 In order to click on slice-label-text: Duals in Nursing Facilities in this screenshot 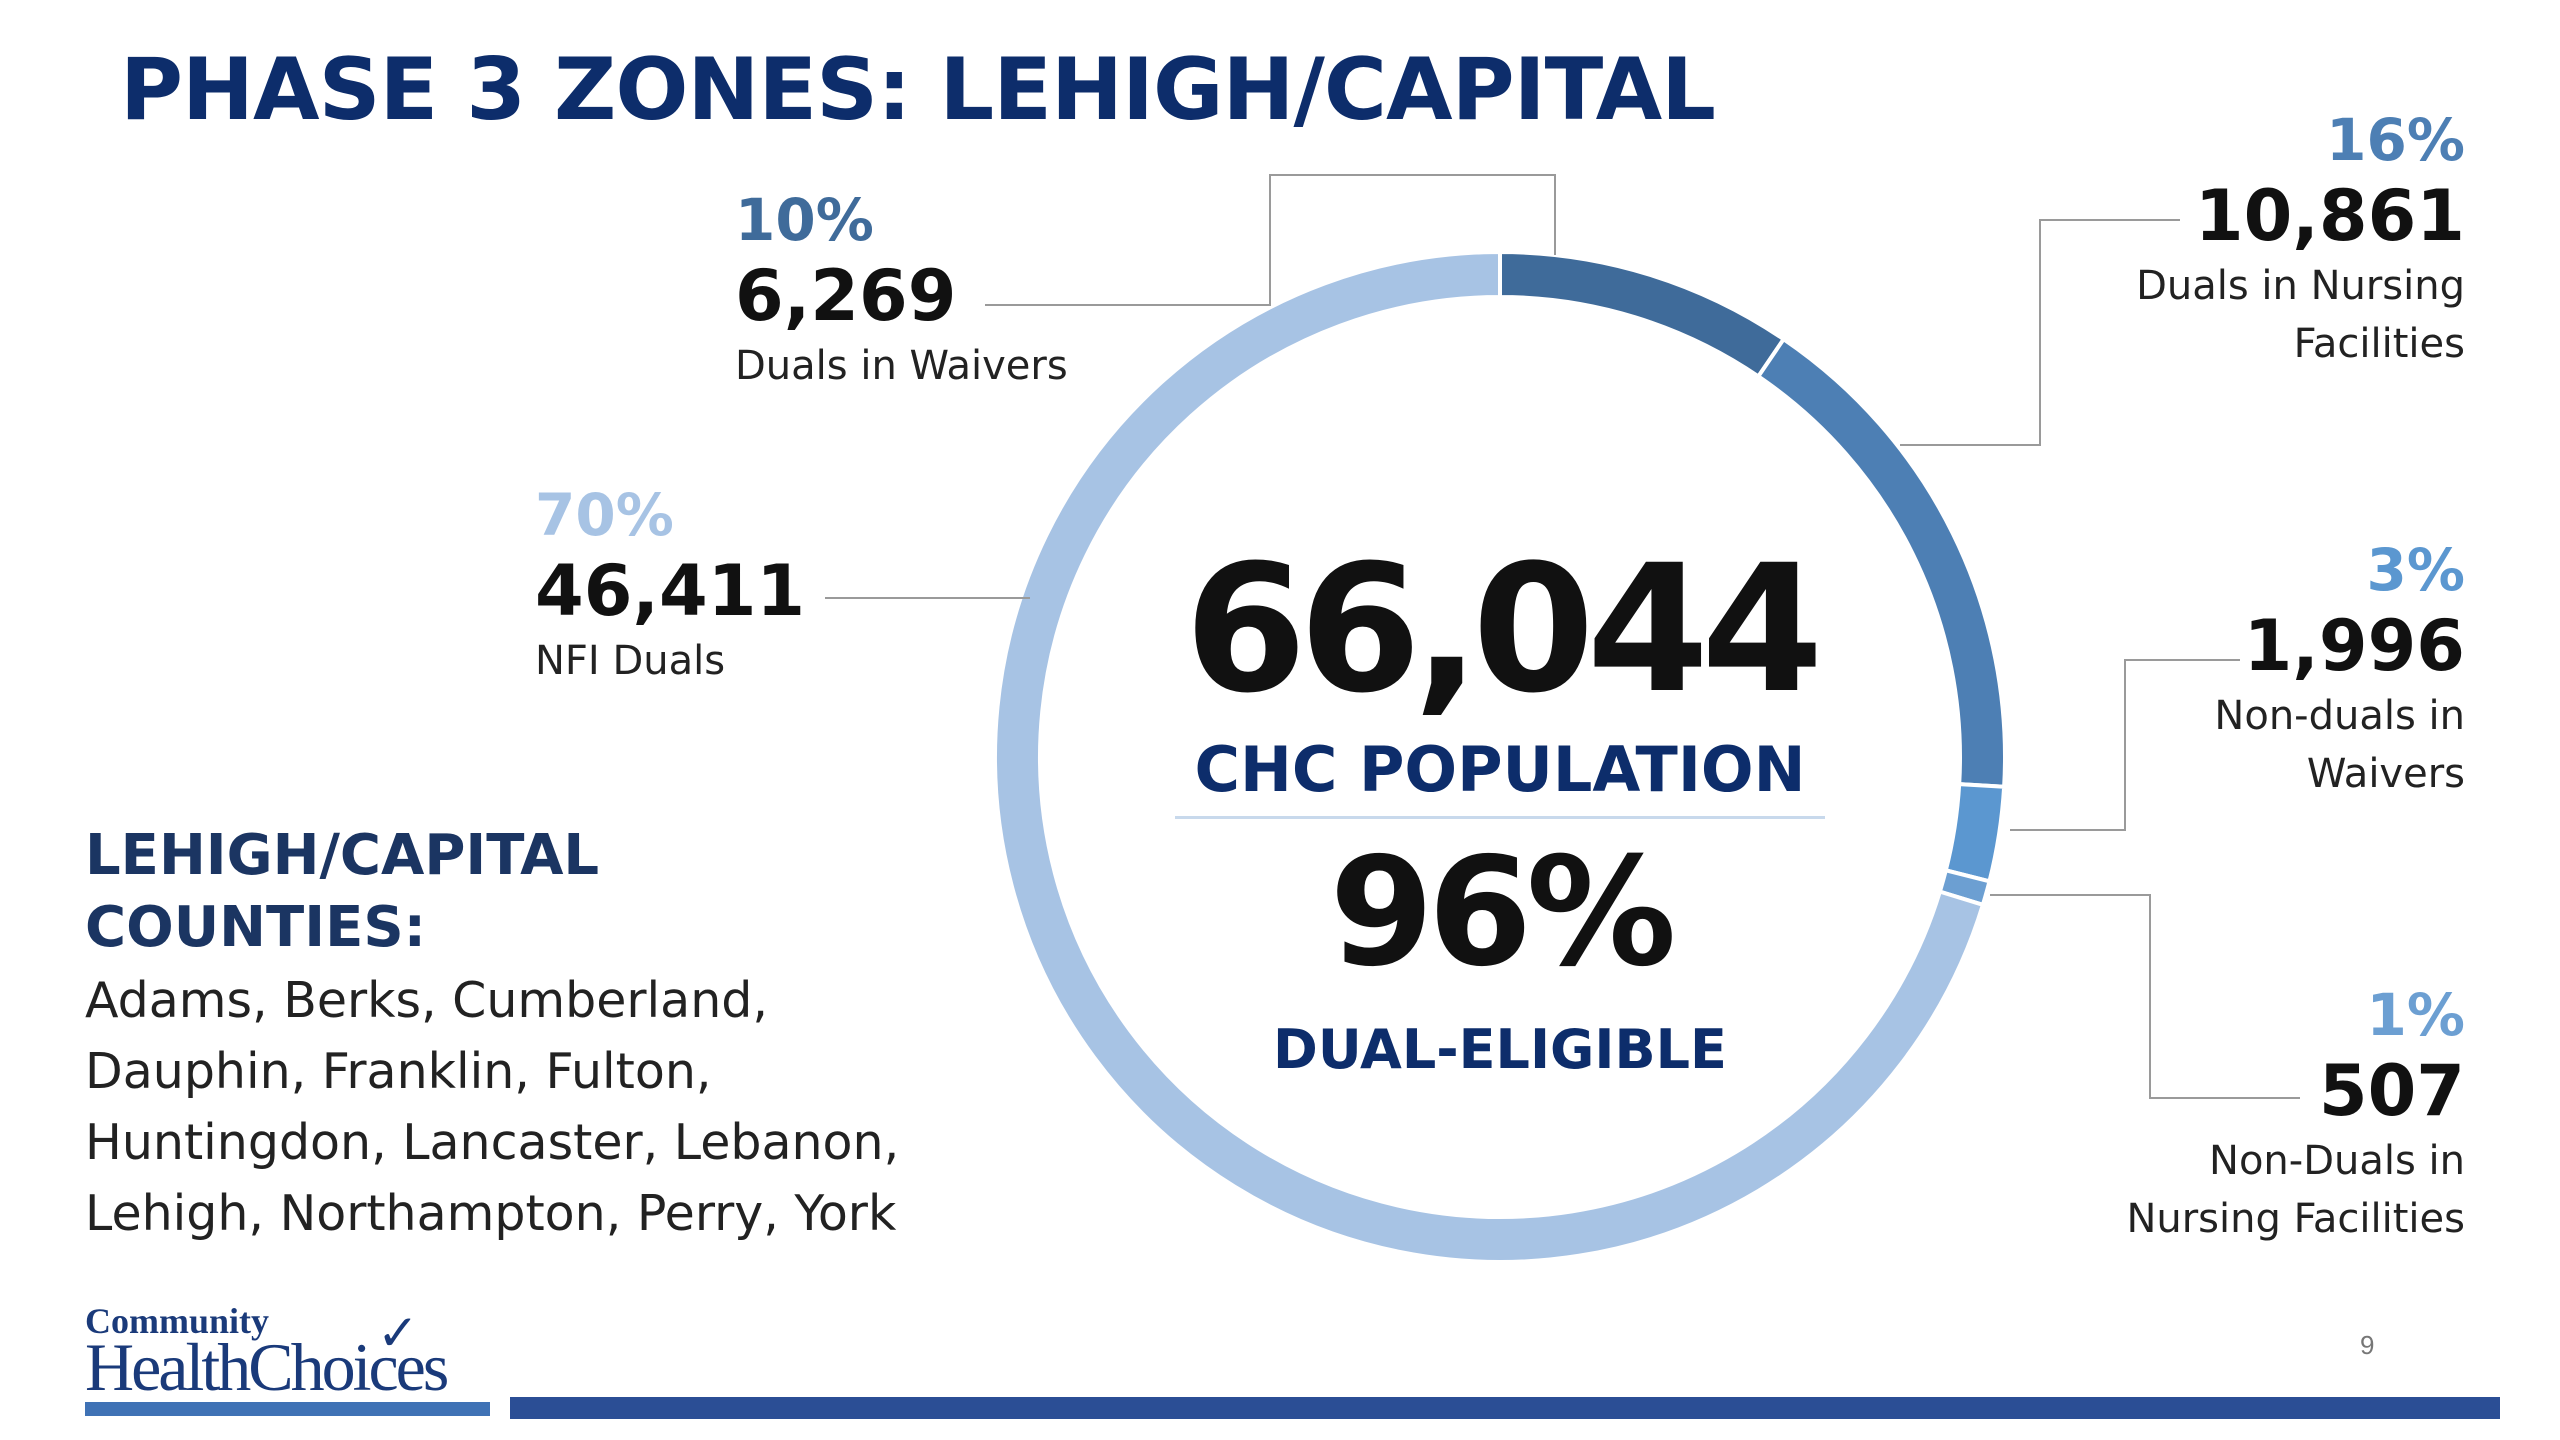, I will do `click(2300, 315)`.